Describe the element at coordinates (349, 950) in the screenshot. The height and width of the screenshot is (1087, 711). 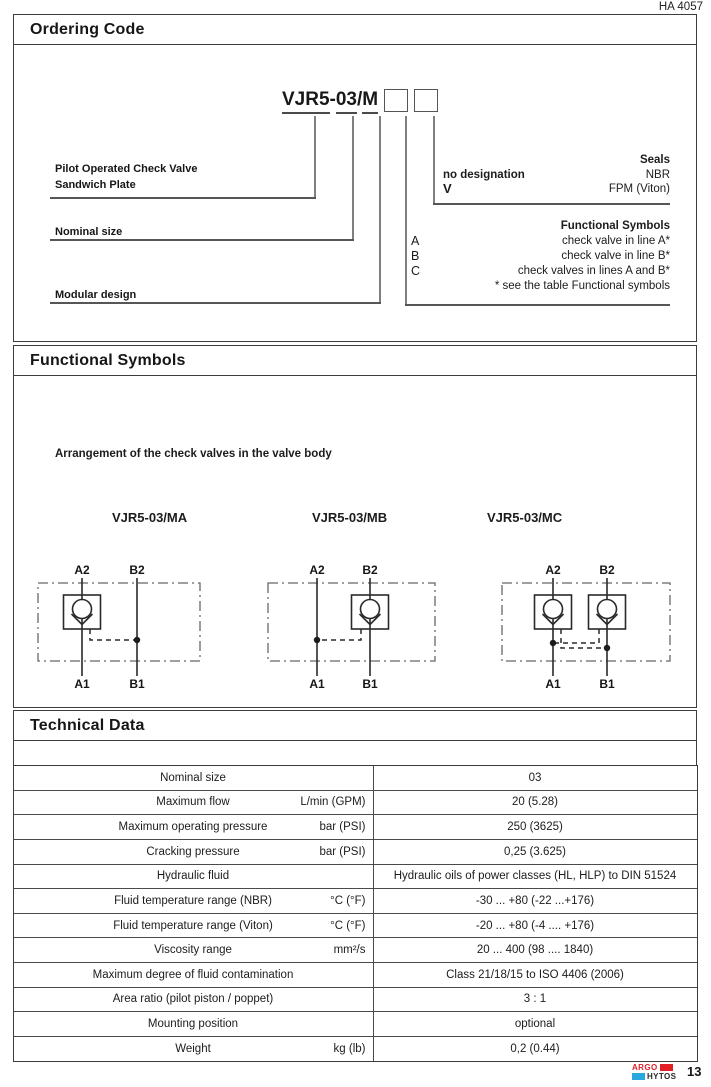
I see `param-unit: mm²/s` at that location.